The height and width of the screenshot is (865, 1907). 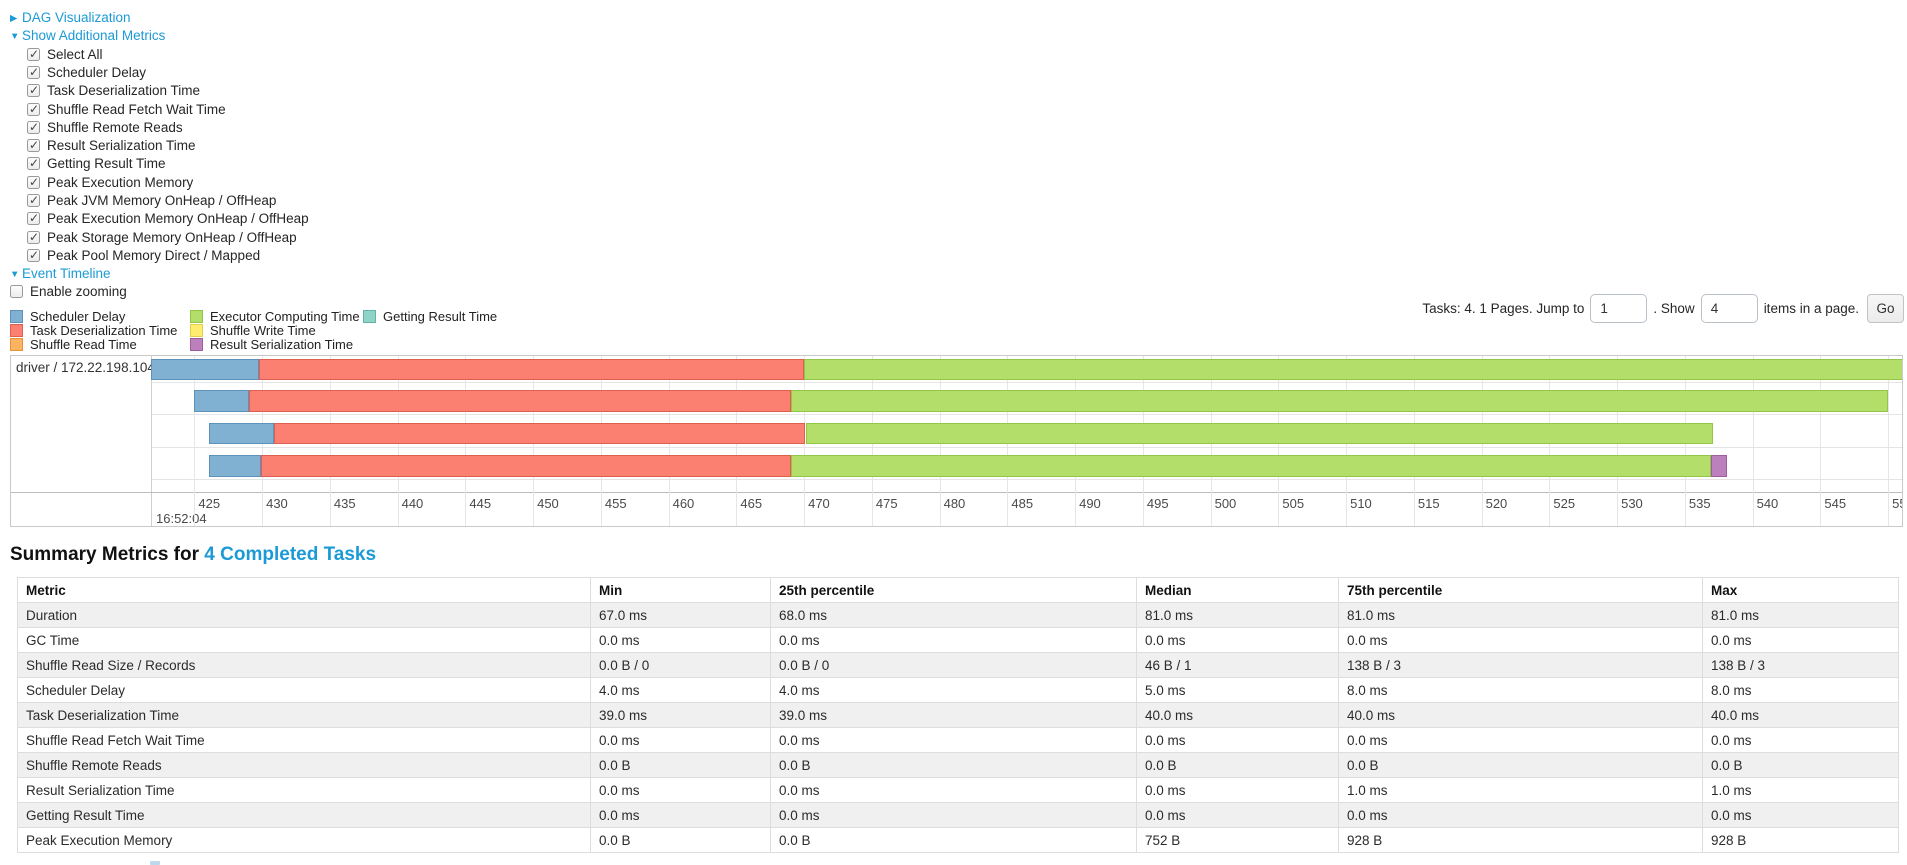 I want to click on checkbox-label: Select All, so click(x=75, y=54).